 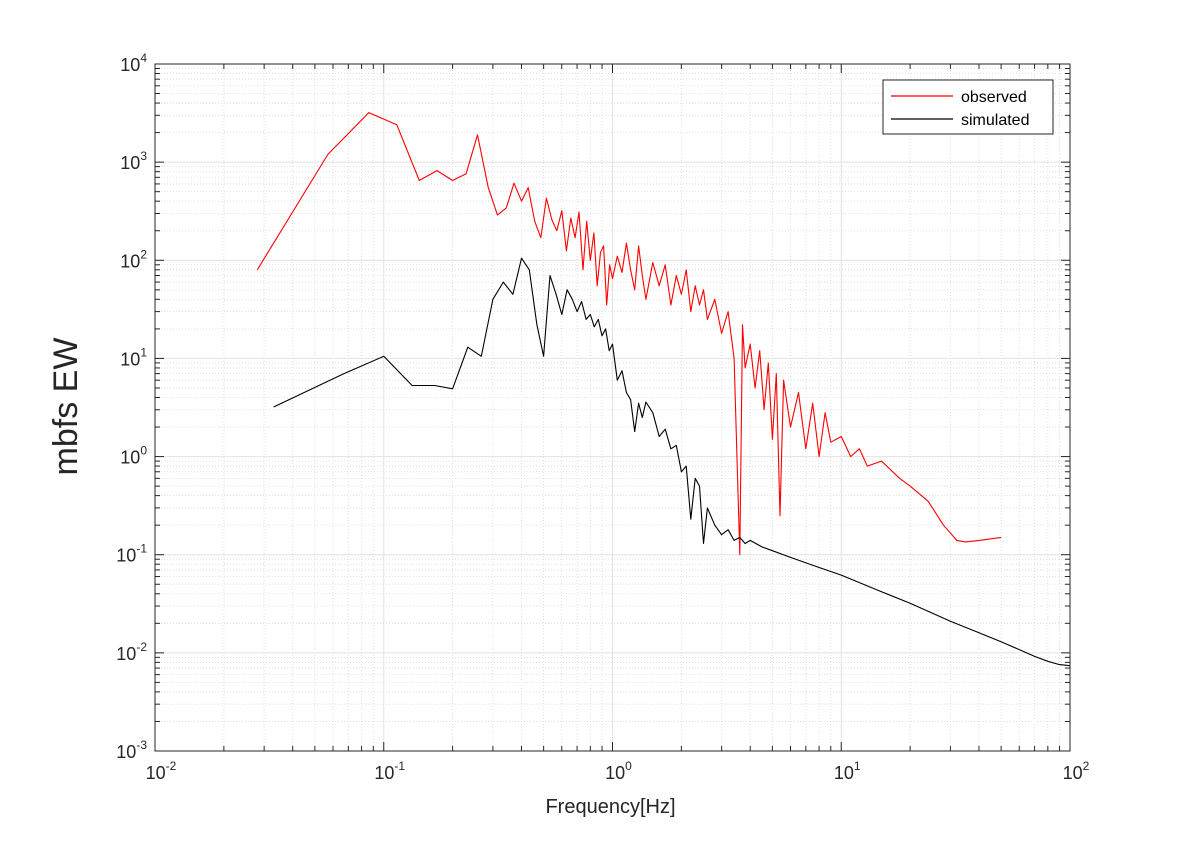 What do you see at coordinates (610, 807) in the screenshot?
I see `x-axis-label: Frequency[Hz]` at bounding box center [610, 807].